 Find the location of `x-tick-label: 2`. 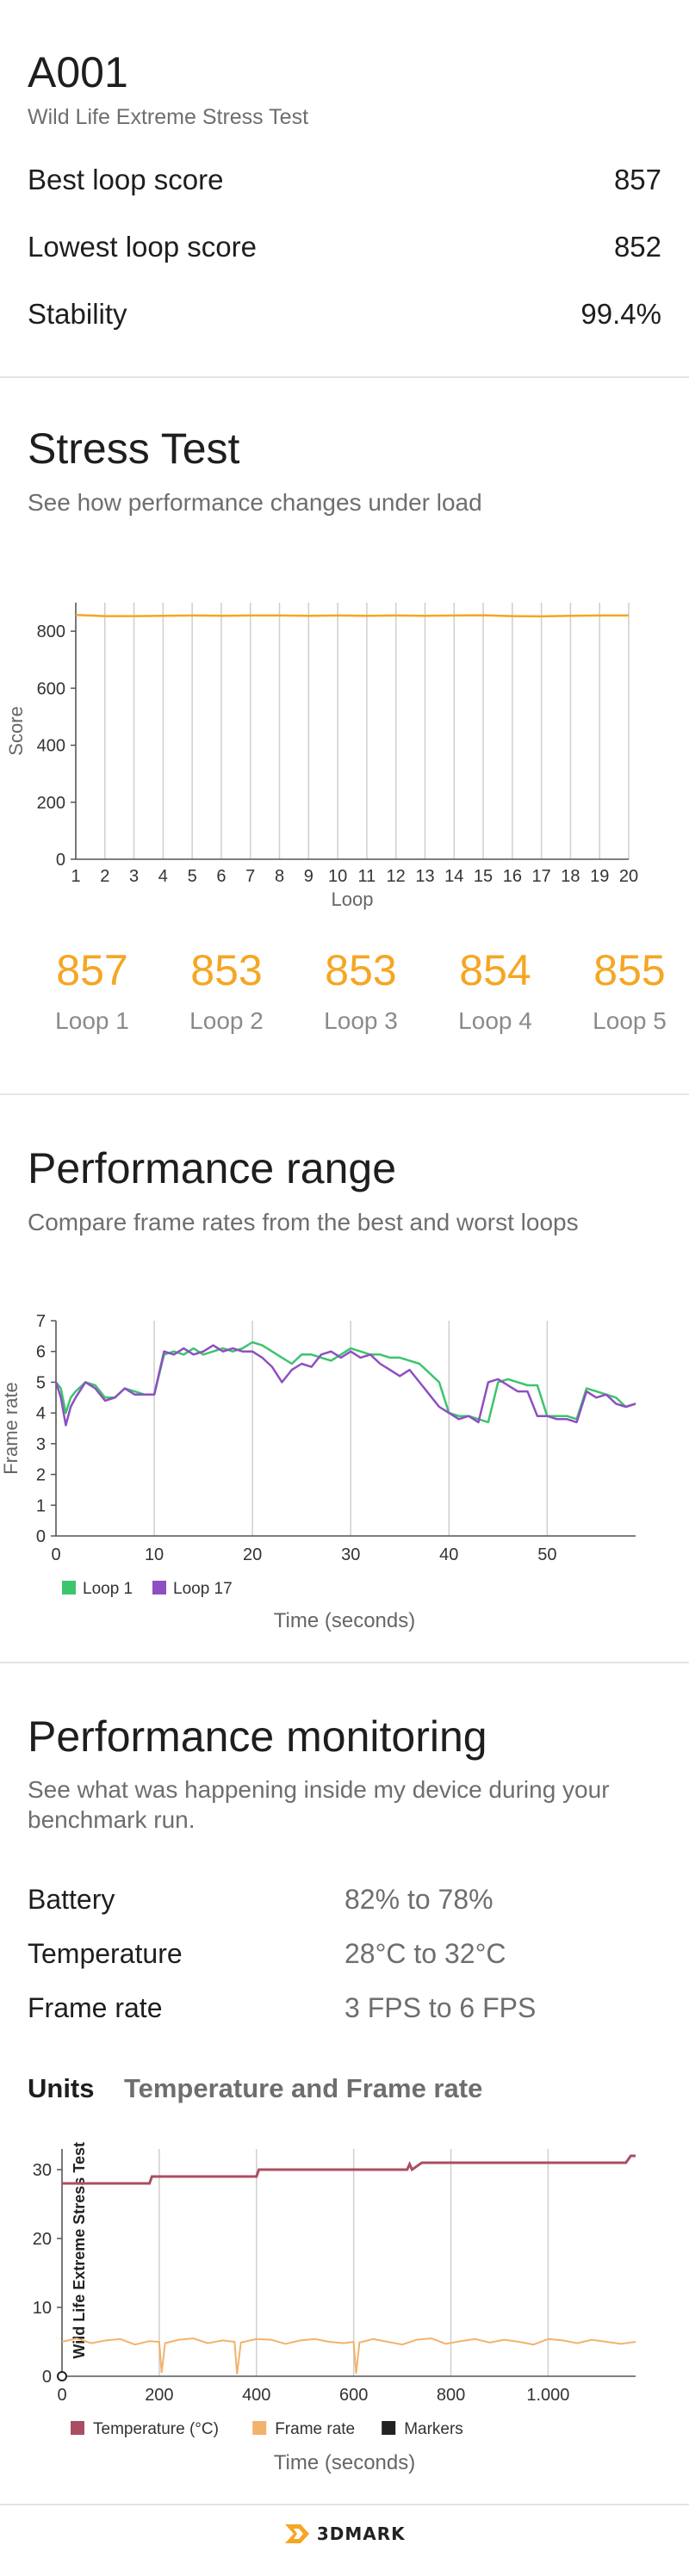

x-tick-label: 2 is located at coordinates (104, 876).